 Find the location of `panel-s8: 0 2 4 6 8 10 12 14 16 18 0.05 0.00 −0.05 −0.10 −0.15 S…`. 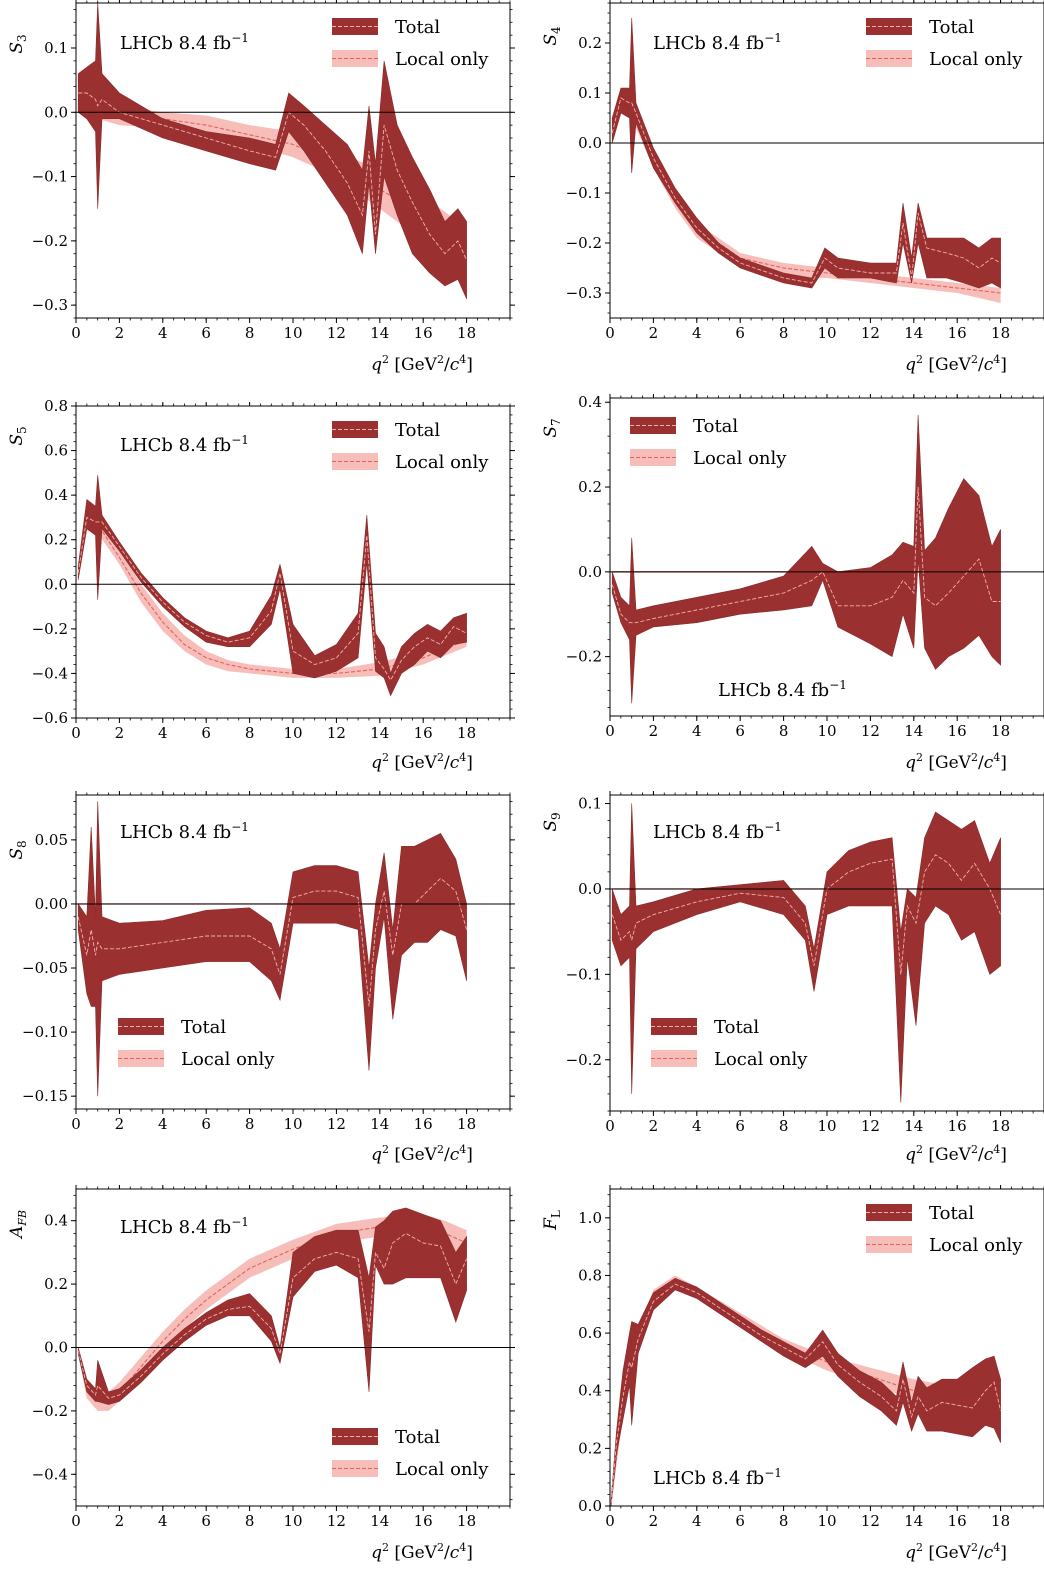

panel-s8: 0 2 4 6 8 10 12 14 16 18 0.05 0.00 −0.05 −0.10 −0.15 S… is located at coordinates (261, 978).